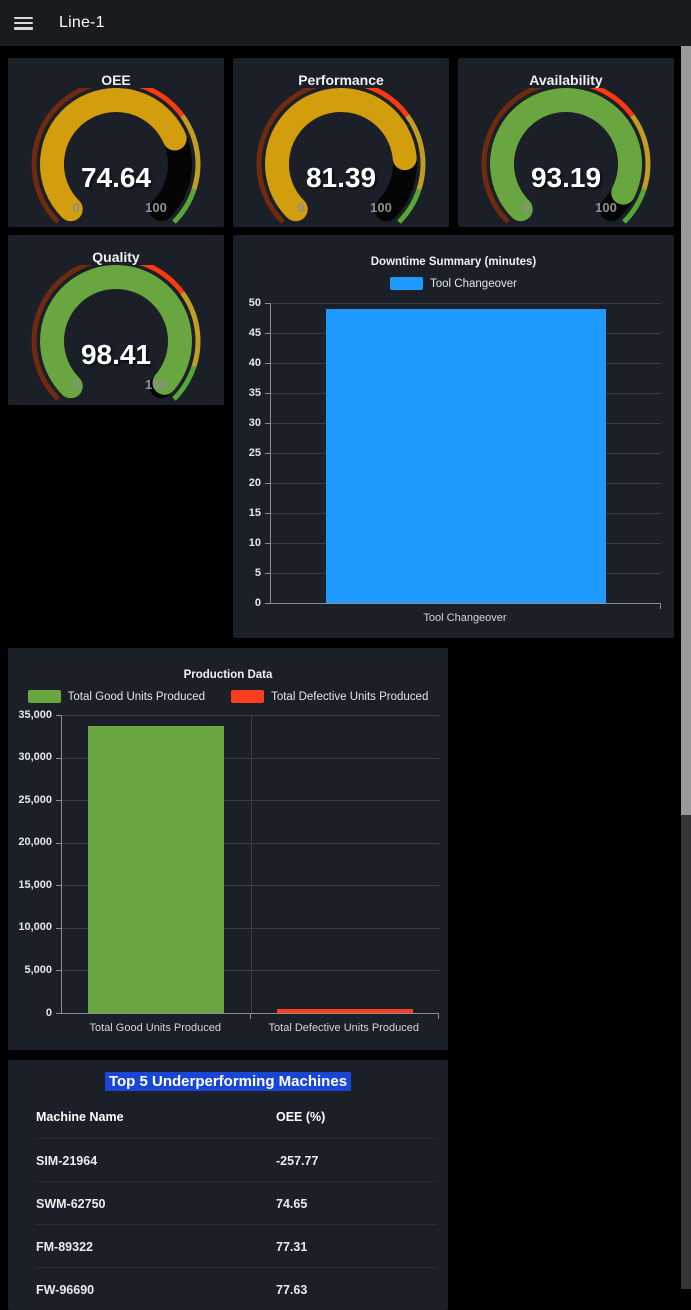 Image resolution: width=691 pixels, height=1310 pixels. I want to click on chart-title: Production Data, so click(228, 675).